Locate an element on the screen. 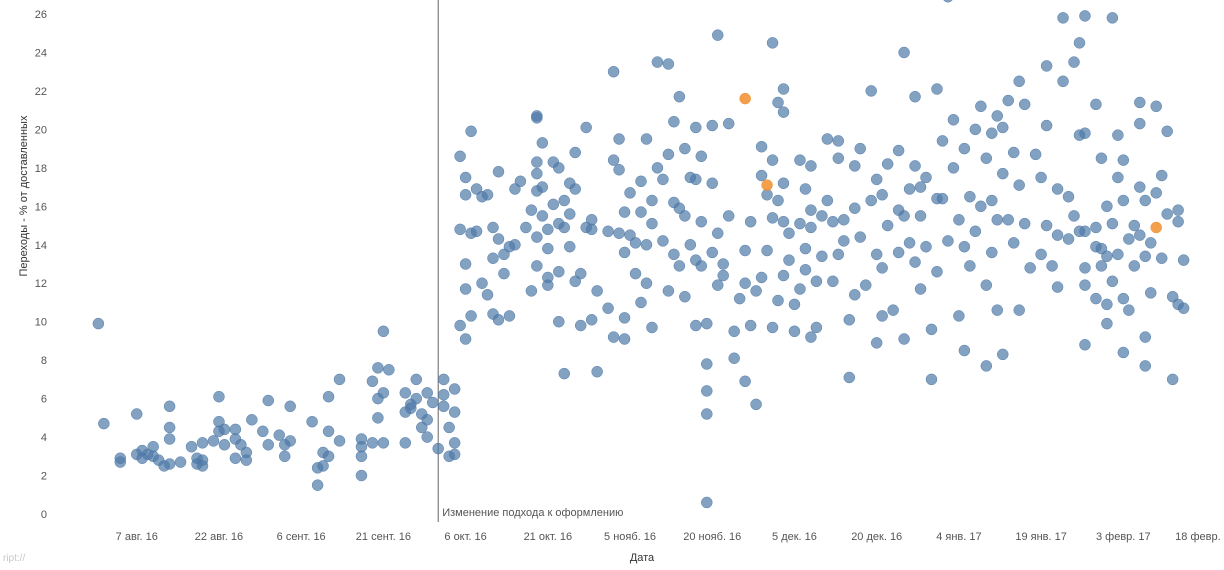  y-tick-label: 4 is located at coordinates (44, 438).